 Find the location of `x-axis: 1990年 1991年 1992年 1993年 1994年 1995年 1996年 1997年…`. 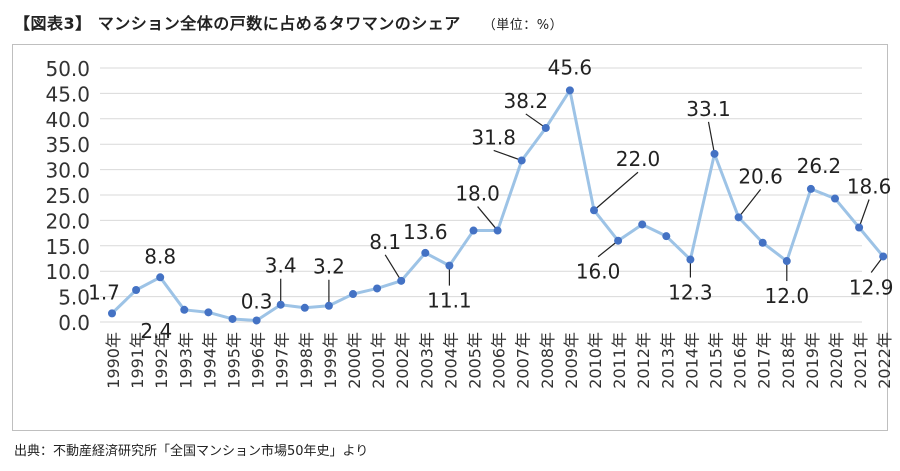

x-axis: 1990年 1991年 1992年 1993年 1994年 1995年 1996年 1997年… is located at coordinates (499, 360).